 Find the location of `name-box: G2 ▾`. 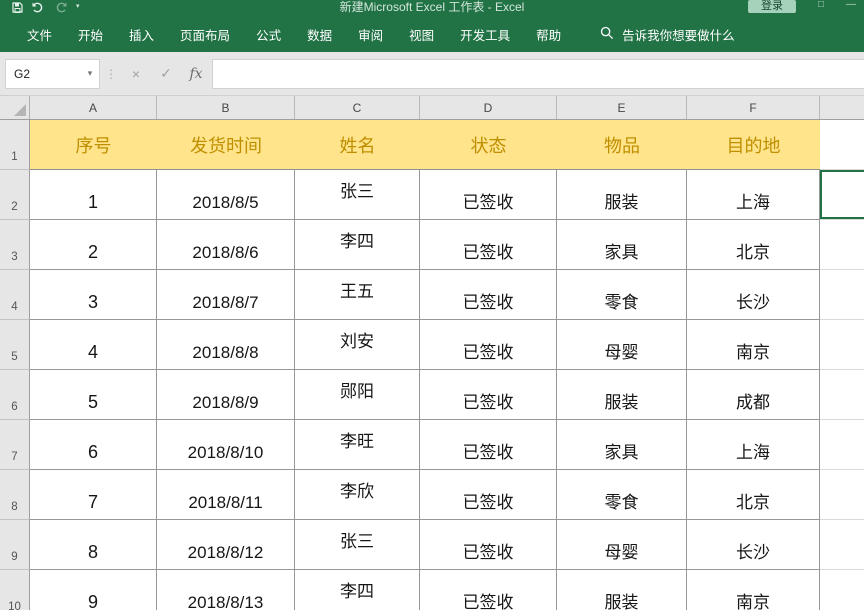

name-box: G2 ▾ is located at coordinates (52, 73).